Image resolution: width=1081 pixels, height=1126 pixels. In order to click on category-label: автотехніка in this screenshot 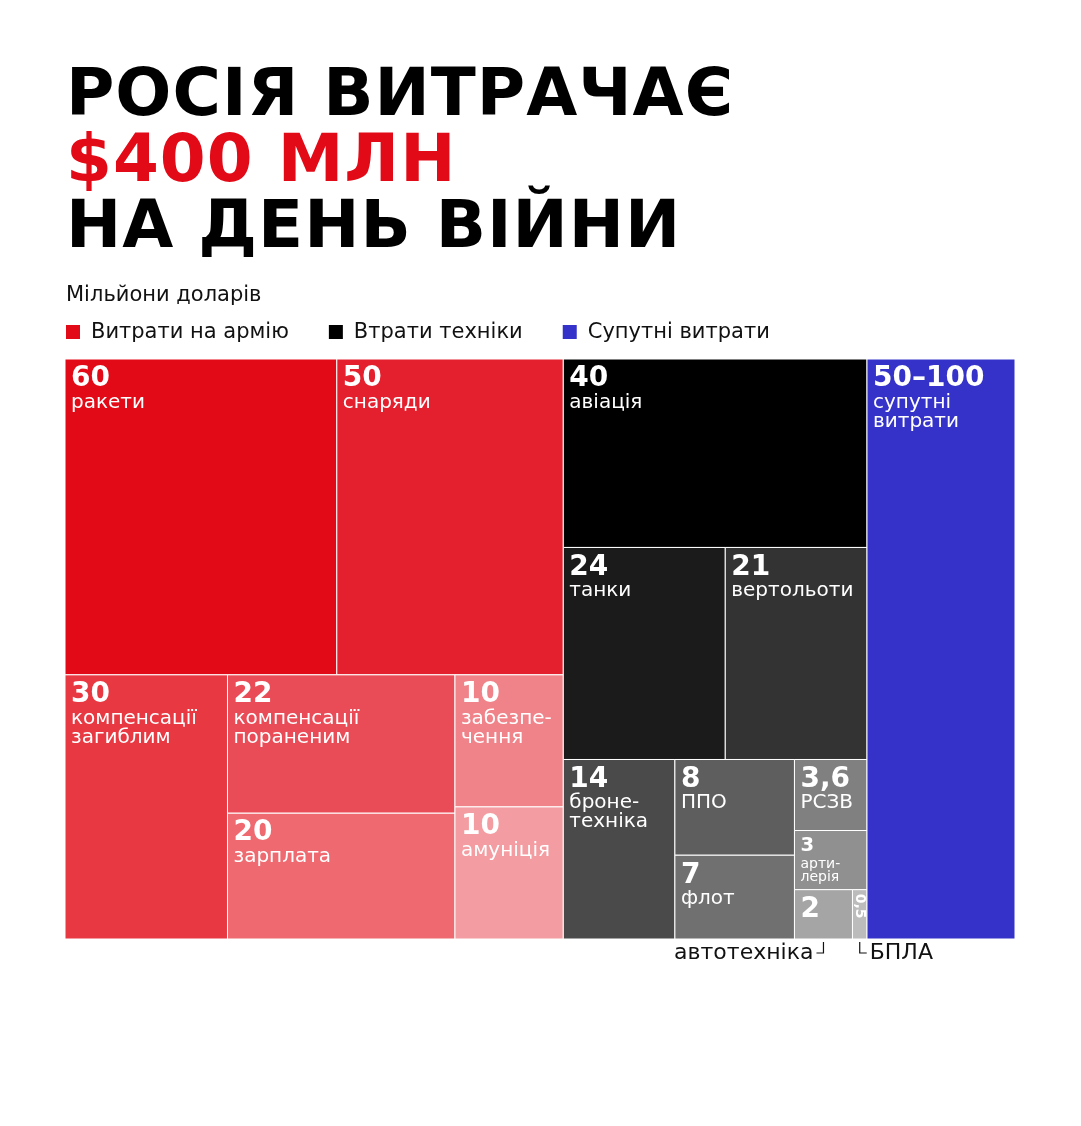, I will do `click(744, 951)`.